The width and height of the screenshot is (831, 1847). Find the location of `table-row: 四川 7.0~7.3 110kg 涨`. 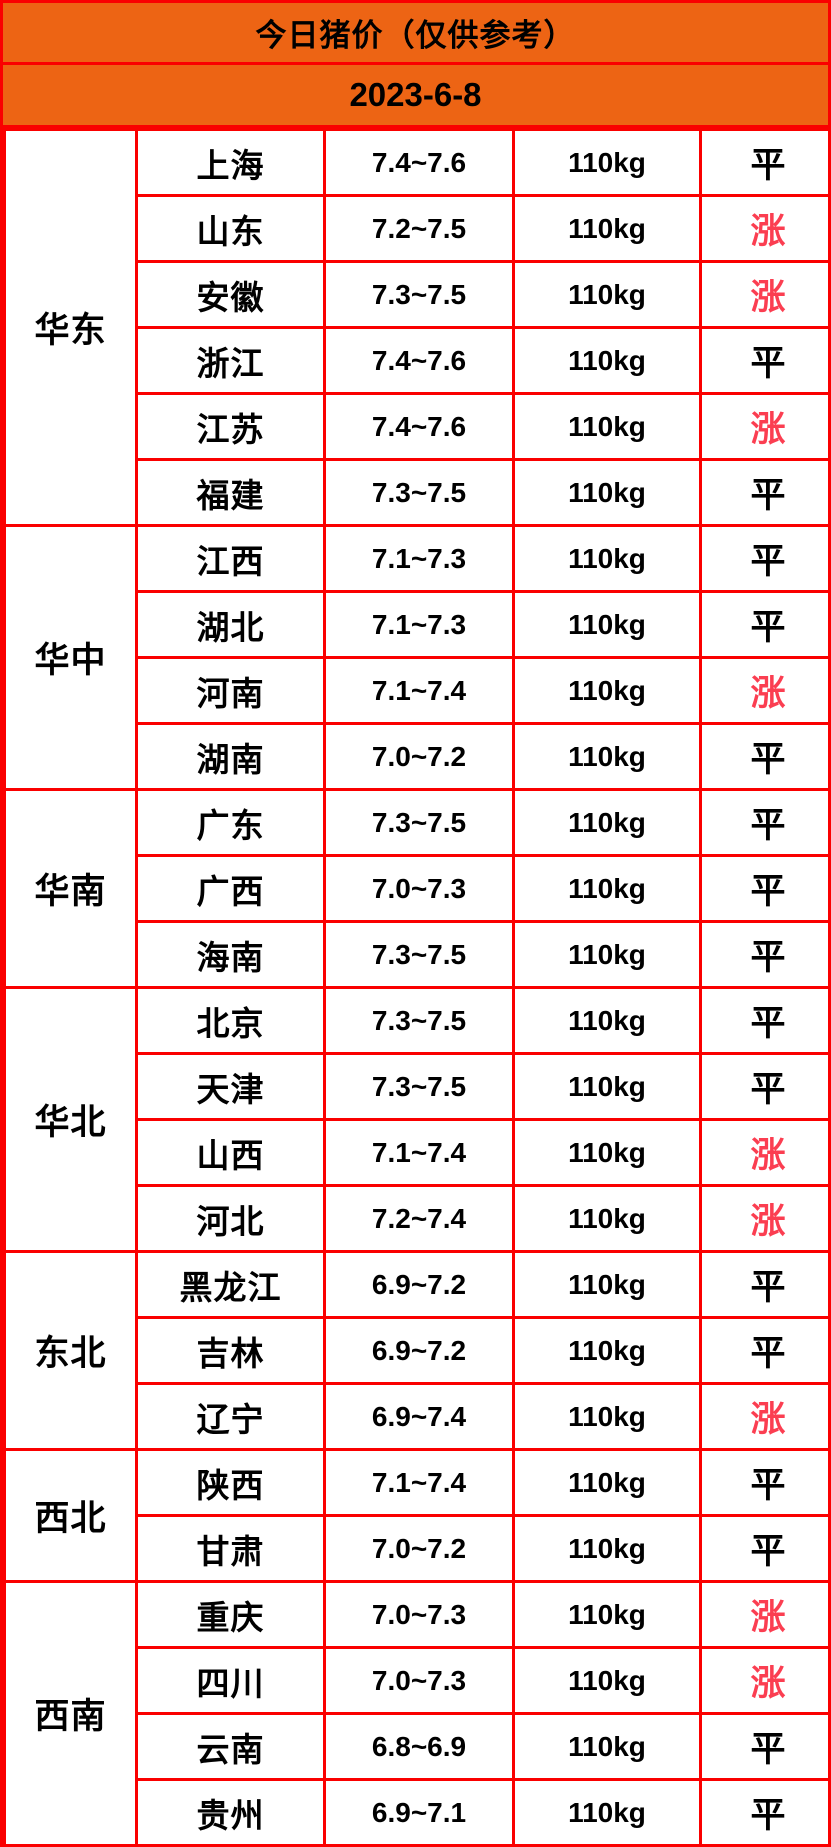

table-row: 四川 7.0~7.3 110kg 涨 is located at coordinates (416, 1680).